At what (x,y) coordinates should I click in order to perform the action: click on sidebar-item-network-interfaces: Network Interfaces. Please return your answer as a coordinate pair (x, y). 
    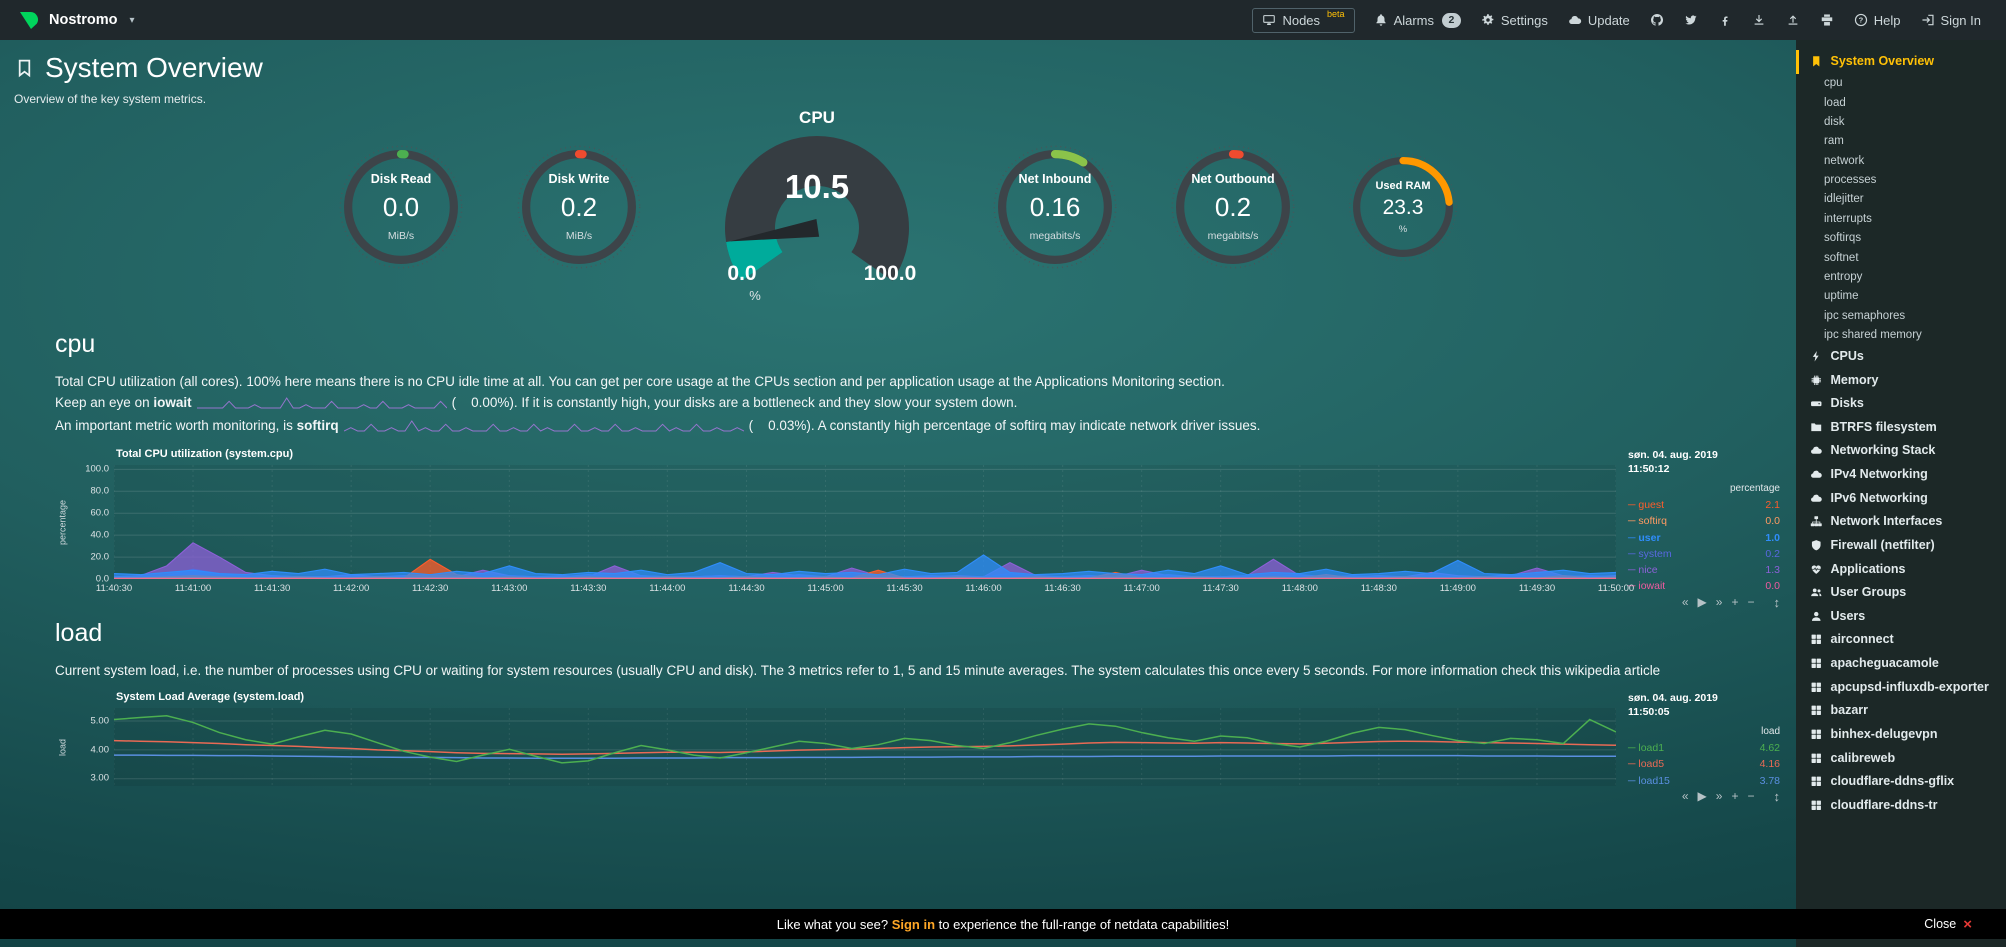
    Looking at the image, I should click on (1901, 522).